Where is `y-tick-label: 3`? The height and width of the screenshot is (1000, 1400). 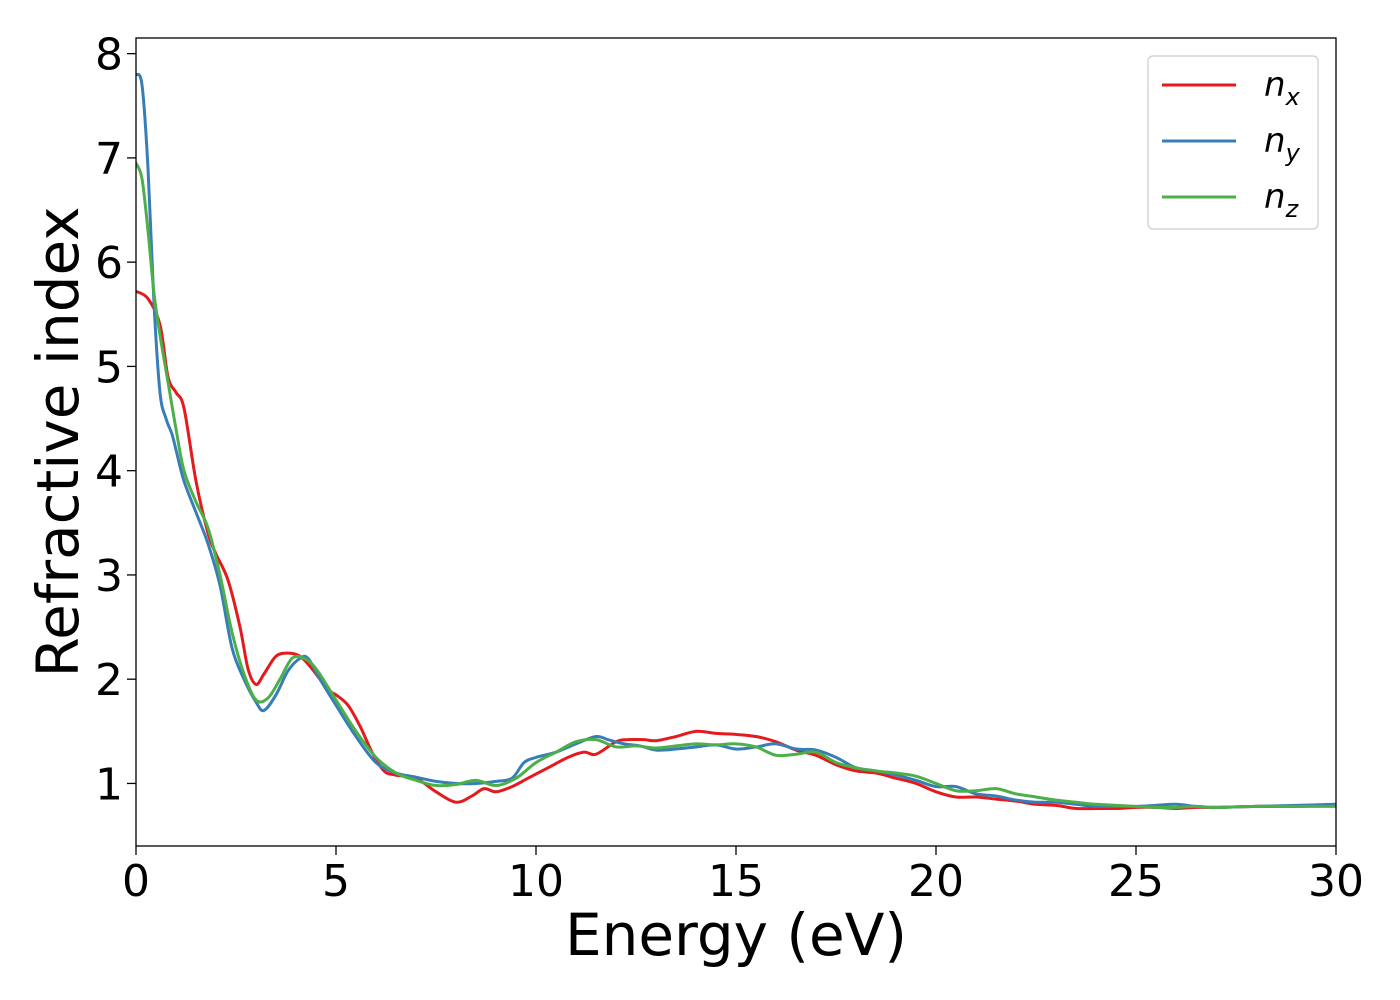 y-tick-label: 3 is located at coordinates (109, 576).